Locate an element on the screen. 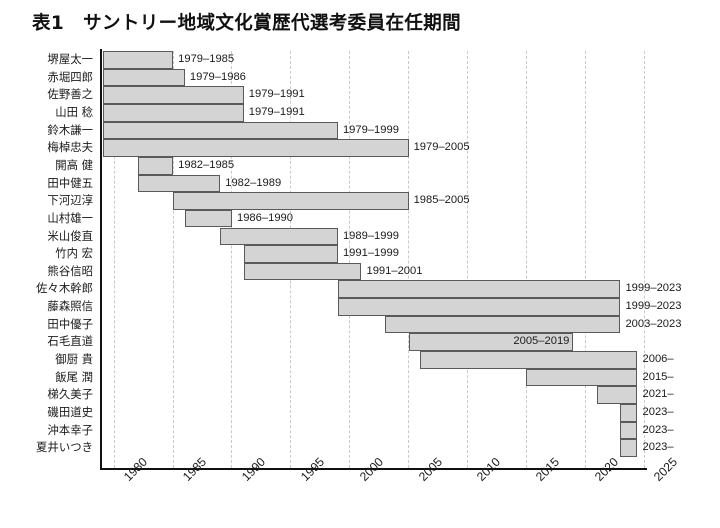 This screenshot has height=528, width=720. row-label-16: 田中優子 is located at coordinates (70, 323).